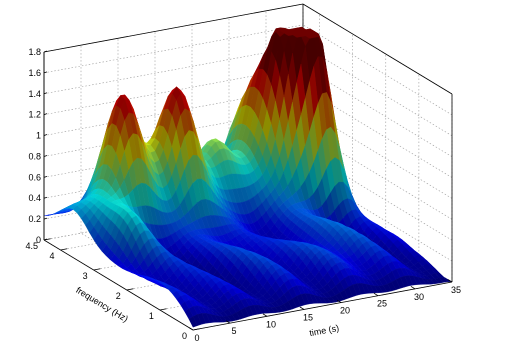 The image size is (518, 347). I want to click on y-tick-label: 4.5, so click(31, 246).